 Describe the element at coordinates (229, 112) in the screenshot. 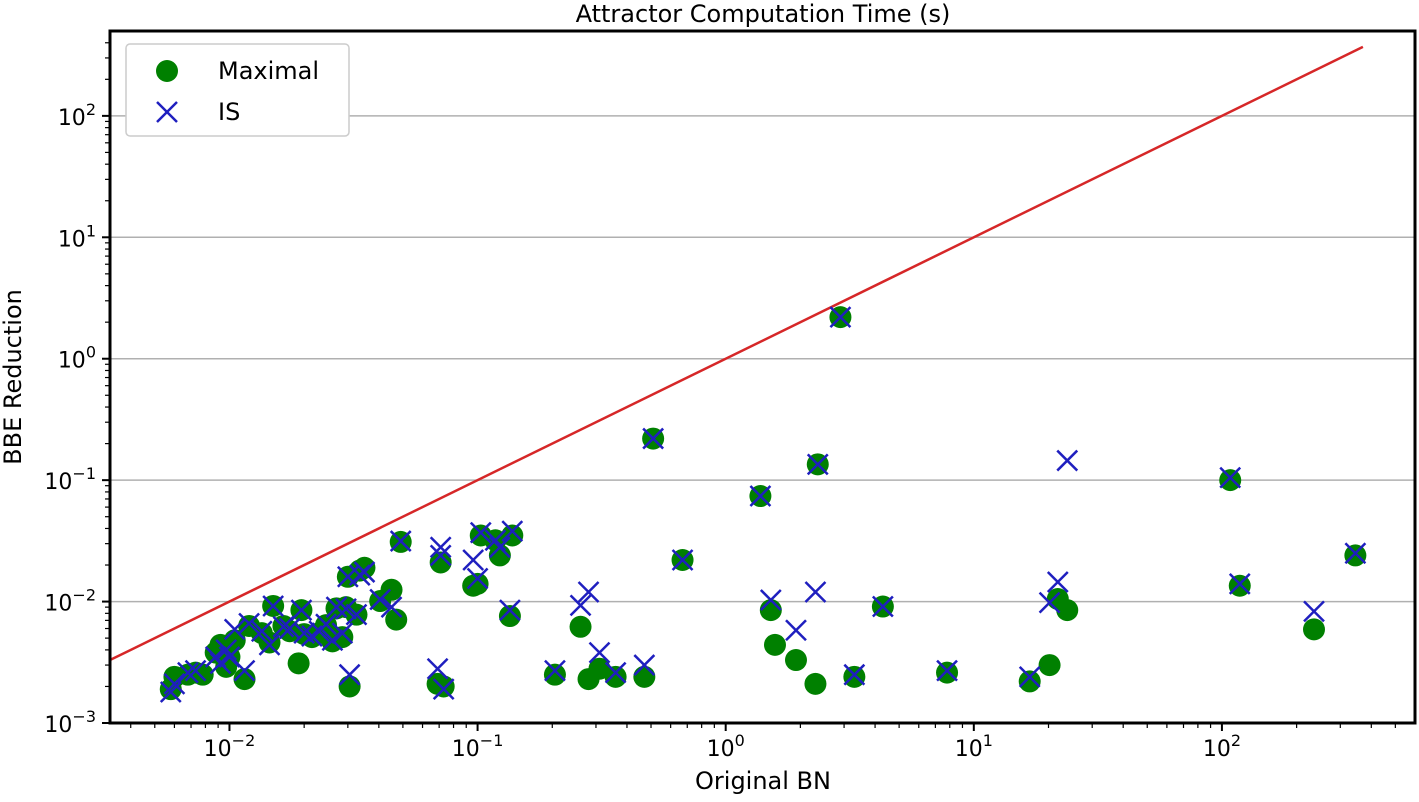

I see `legend-label-is: IS` at that location.